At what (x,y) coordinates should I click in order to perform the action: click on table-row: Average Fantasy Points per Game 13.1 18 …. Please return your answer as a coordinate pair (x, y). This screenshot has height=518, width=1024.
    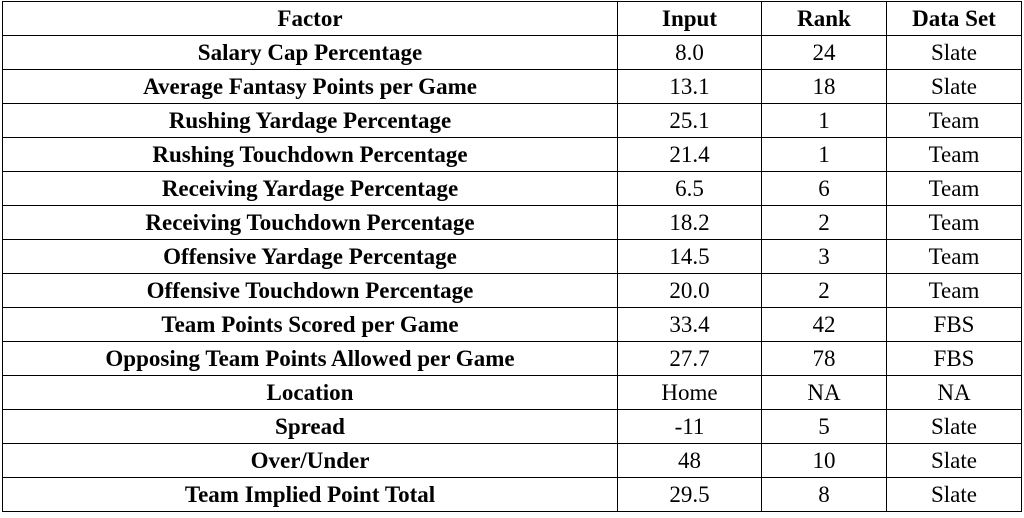
    Looking at the image, I should click on (512, 86).